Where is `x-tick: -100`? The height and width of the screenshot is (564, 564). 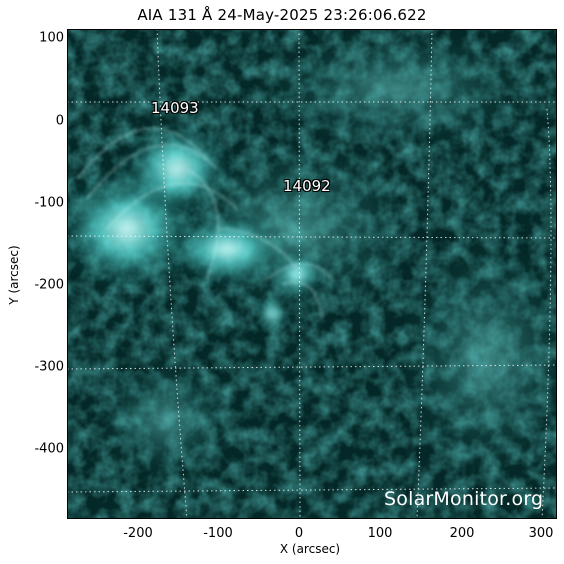
x-tick: -100 is located at coordinates (218, 533).